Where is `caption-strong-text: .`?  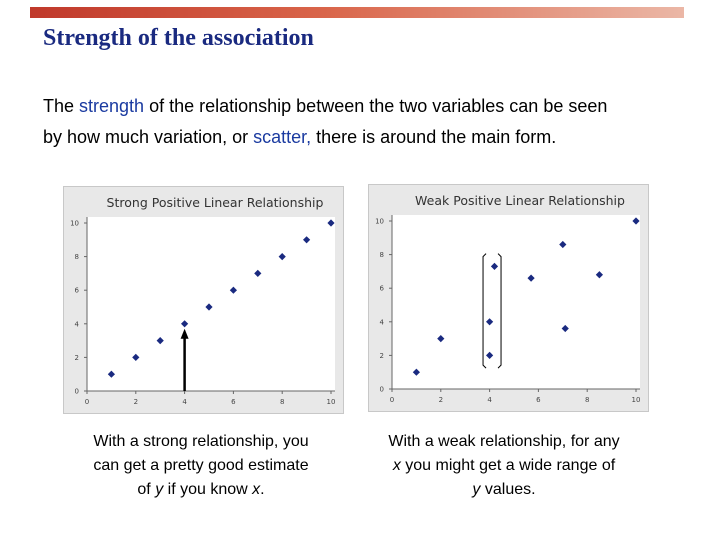
caption-strong-text: . is located at coordinates (262, 489).